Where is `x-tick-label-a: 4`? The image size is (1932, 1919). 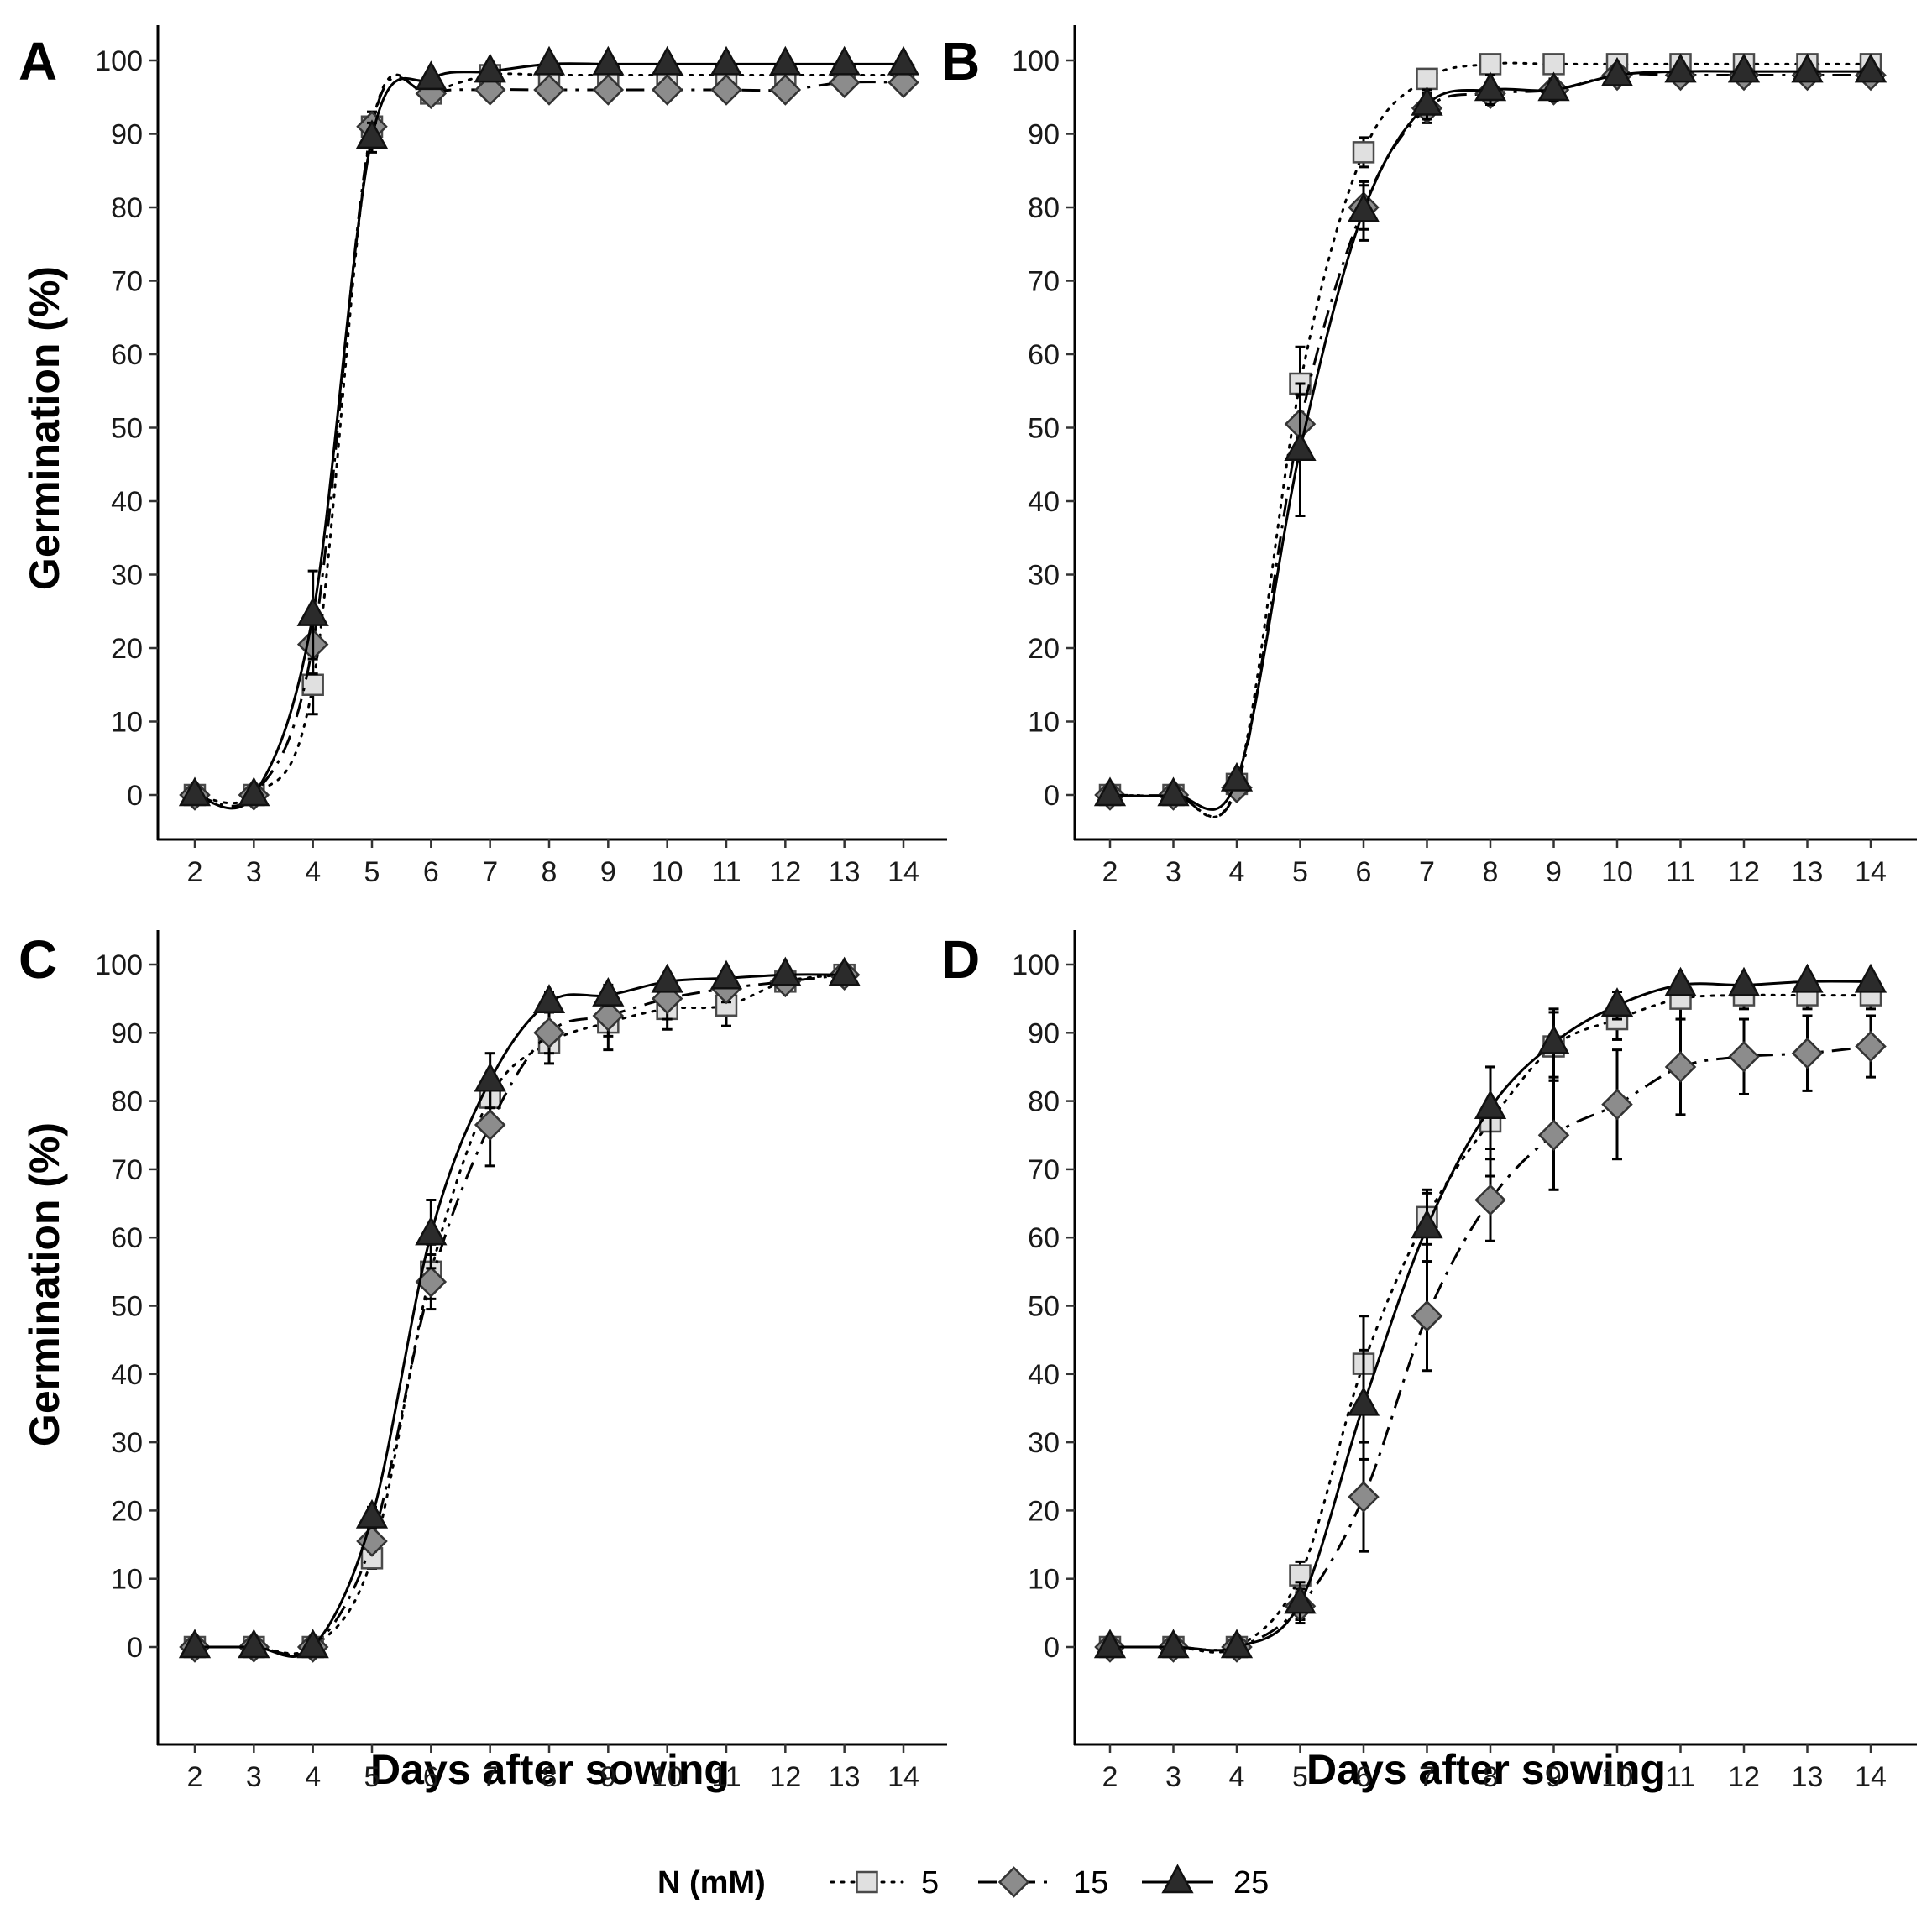 x-tick-label-a: 4 is located at coordinates (313, 872).